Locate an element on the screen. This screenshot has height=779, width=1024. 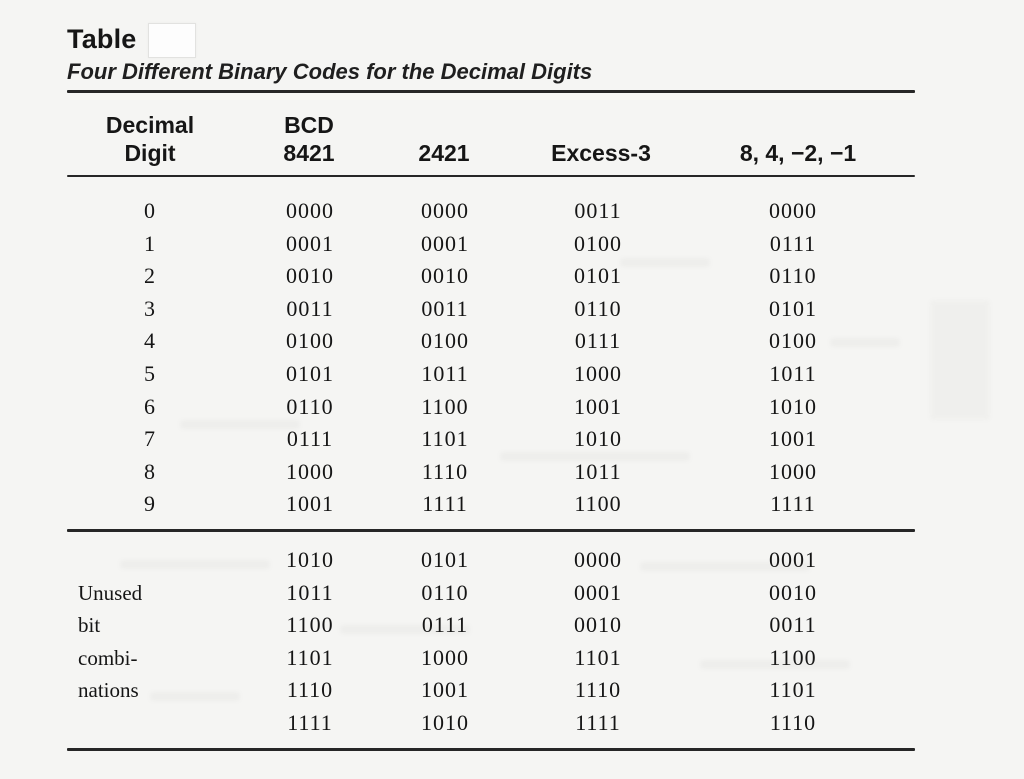
code-cell-8-4-m2-m1: 1011 is located at coordinates (793, 373).